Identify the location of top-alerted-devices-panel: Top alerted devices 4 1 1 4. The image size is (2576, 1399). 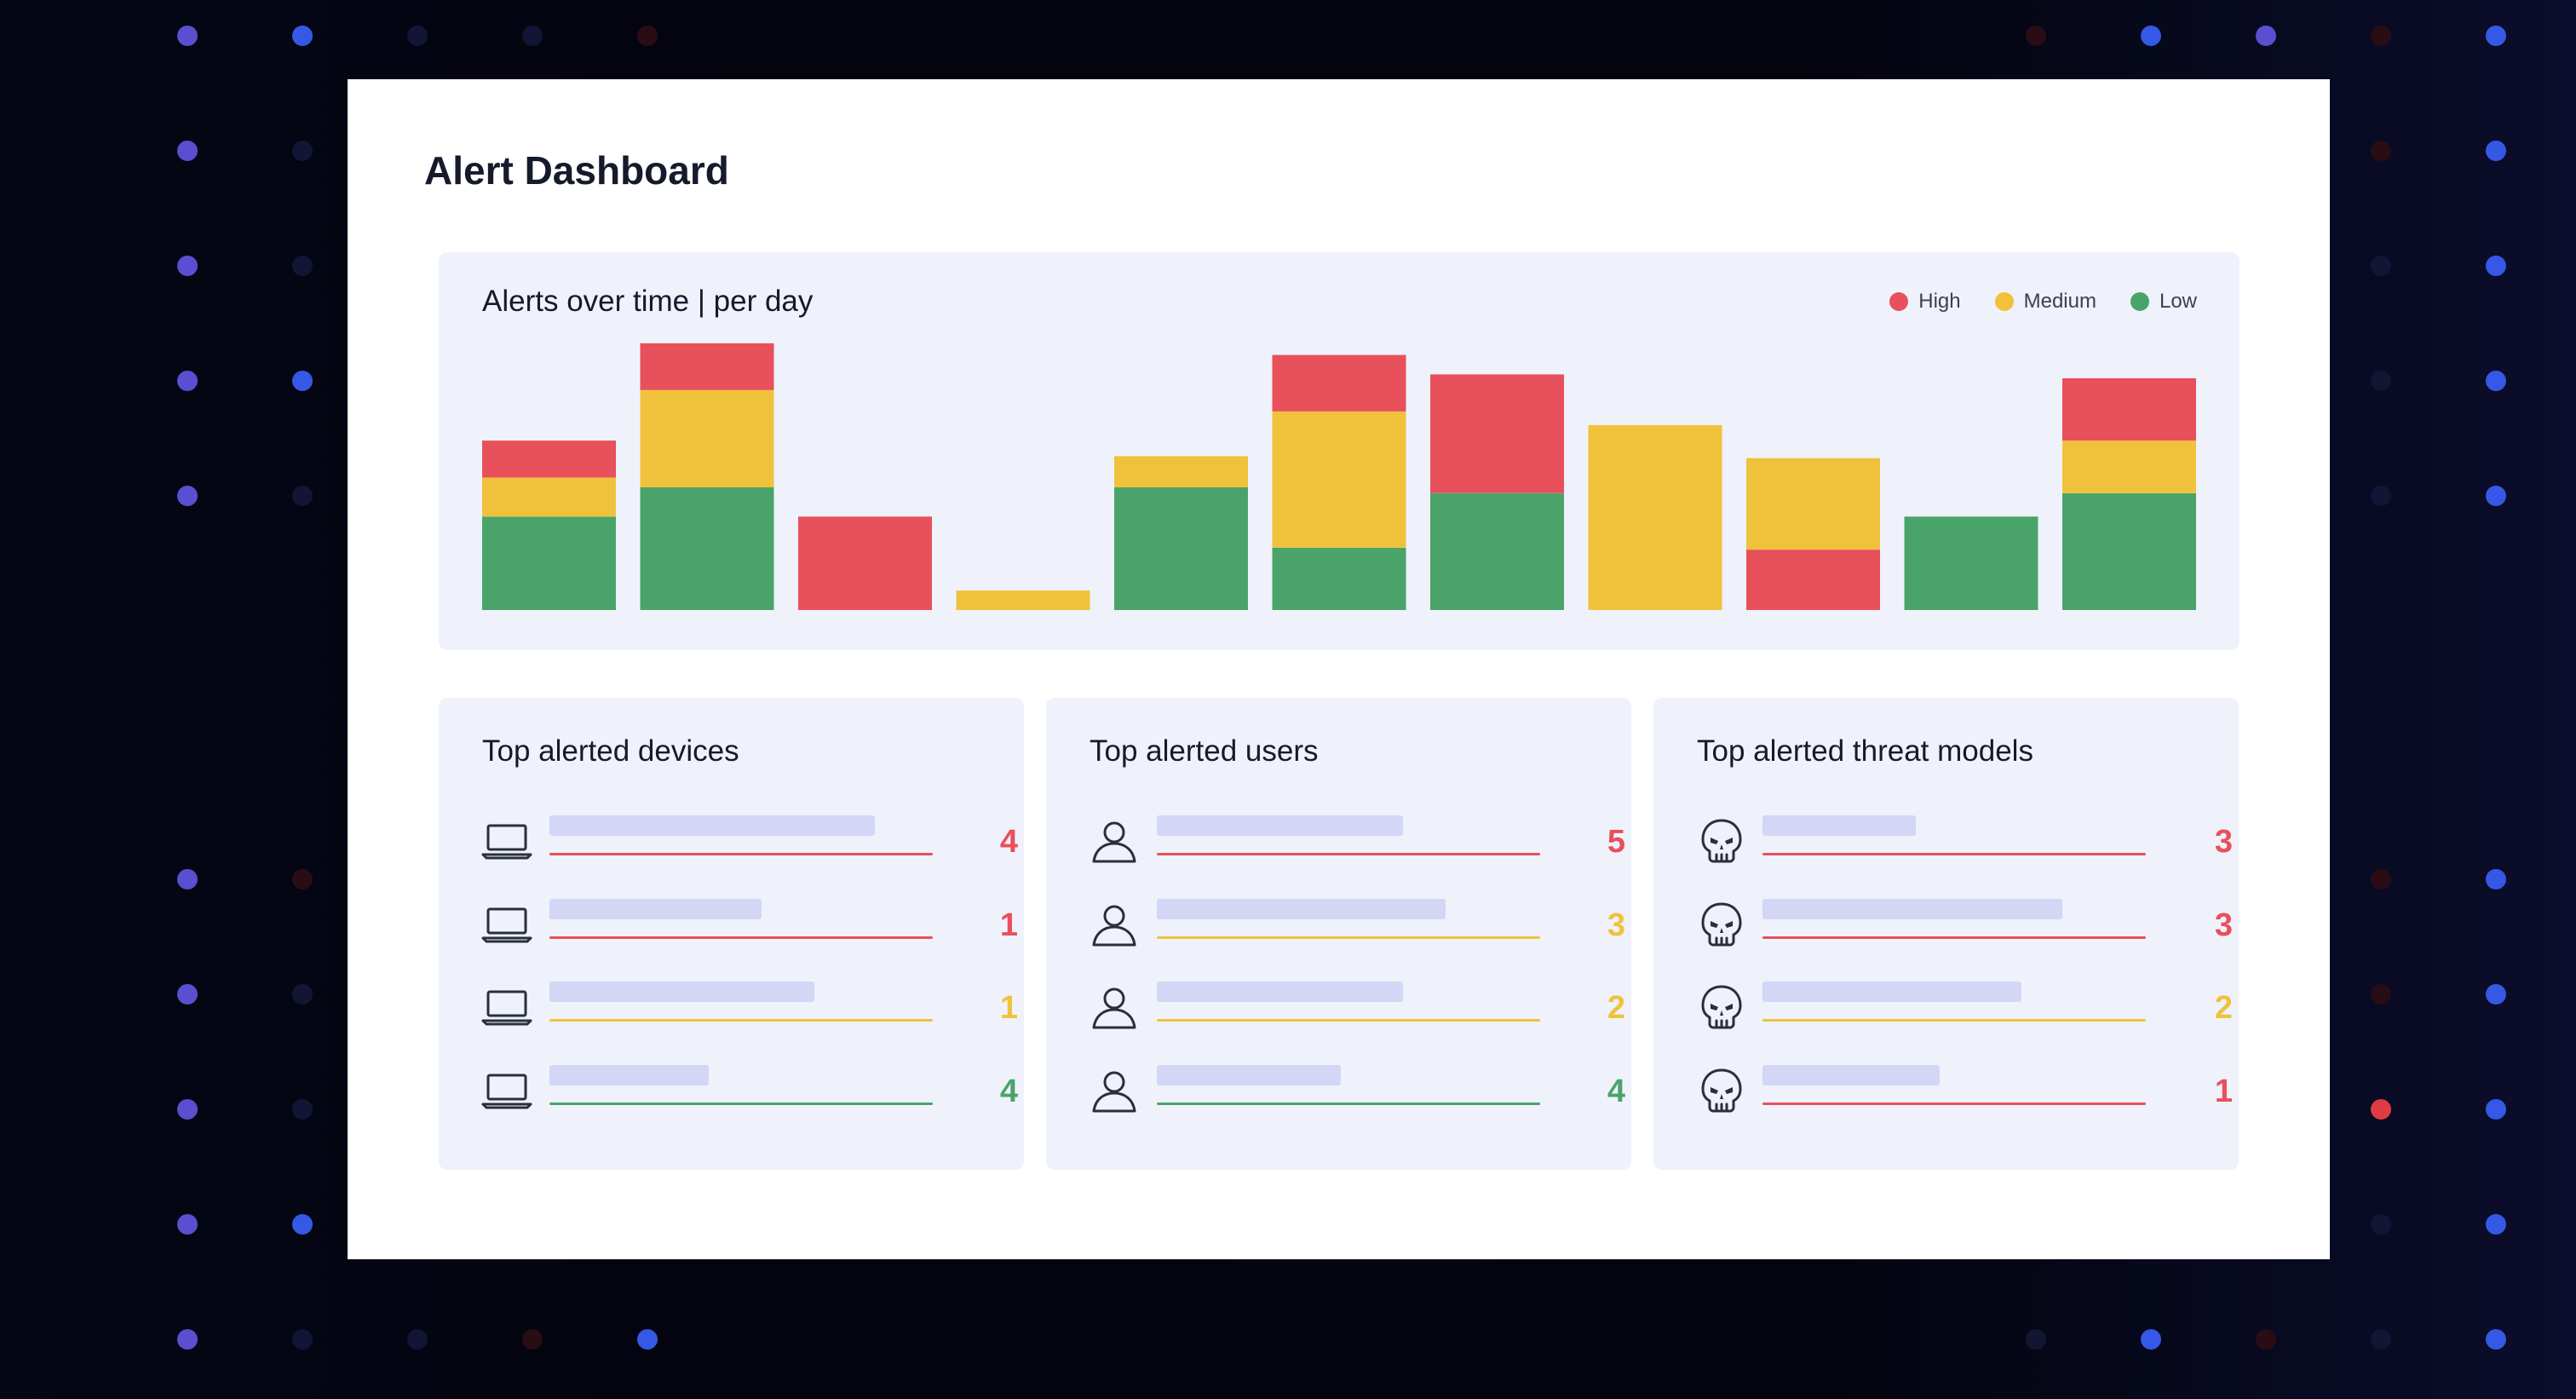
(731, 934).